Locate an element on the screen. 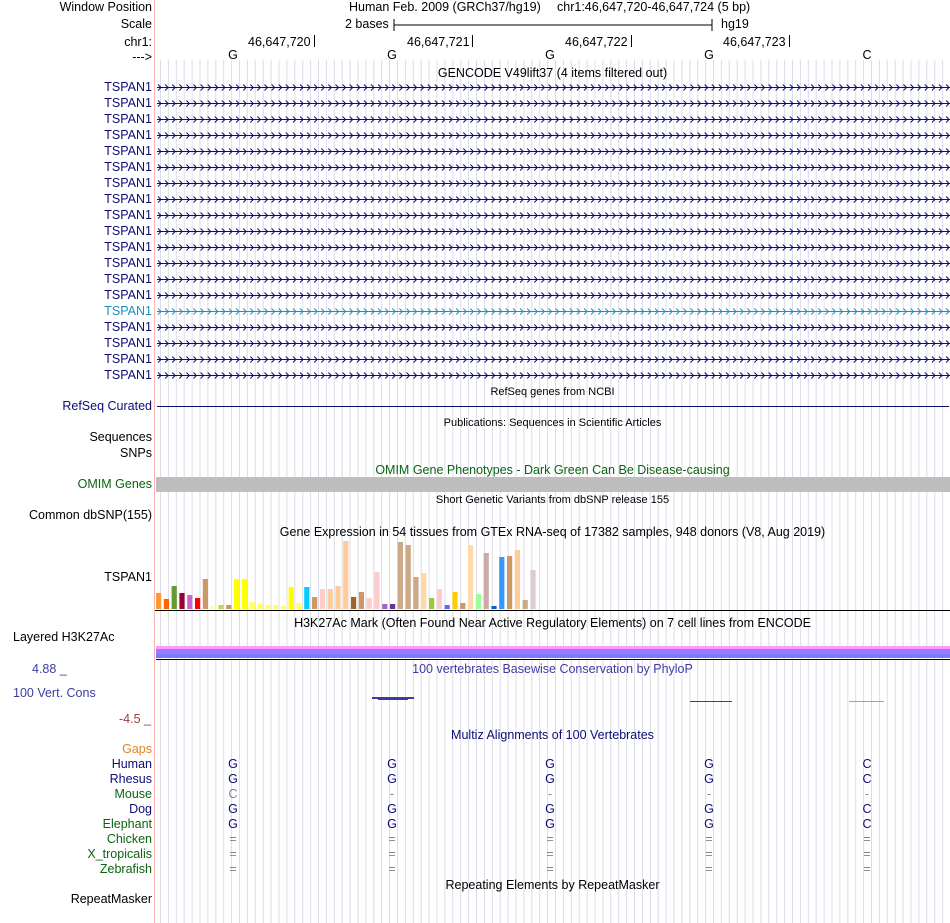 The width and height of the screenshot is (950, 923). snps-label: SNPs is located at coordinates (136, 453).